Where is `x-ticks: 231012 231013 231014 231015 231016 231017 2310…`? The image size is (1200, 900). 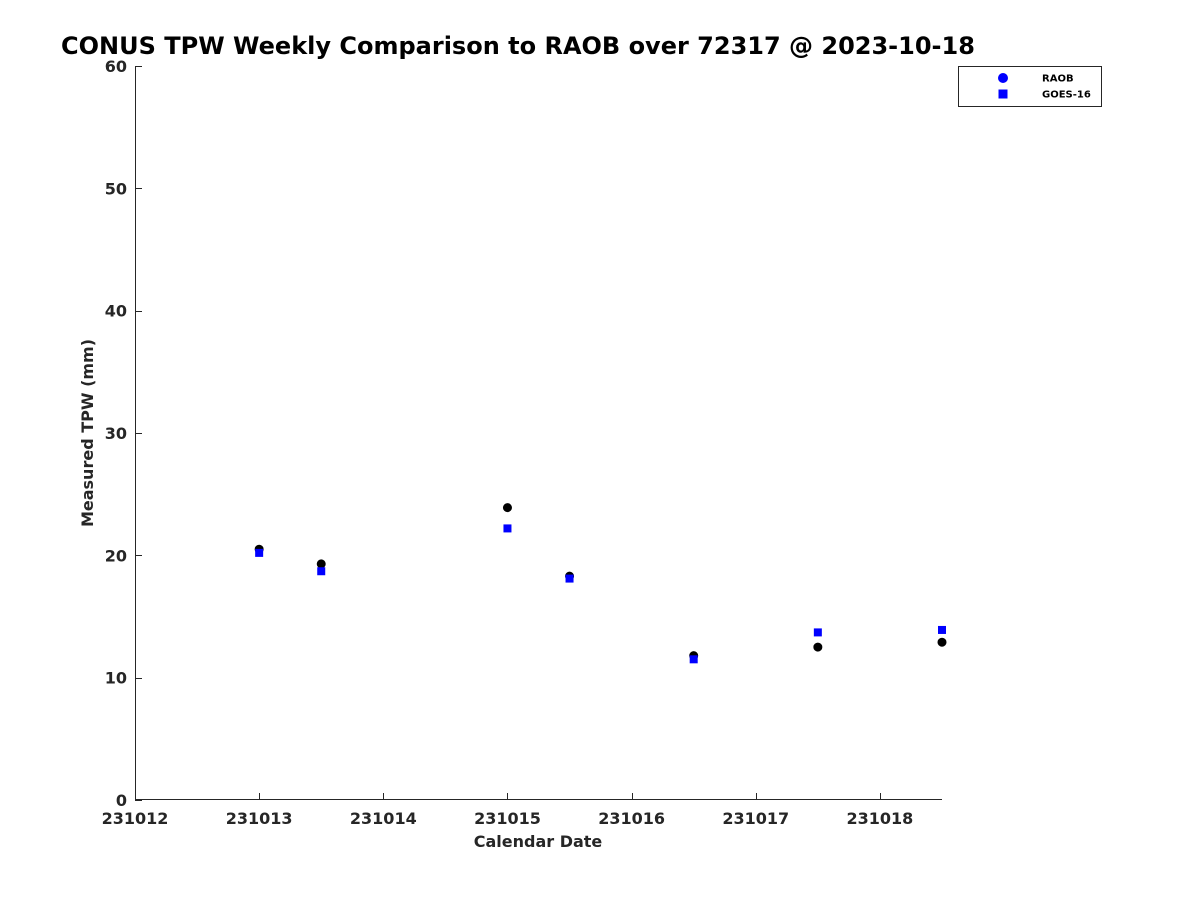
x-ticks: 231012 231013 231014 231015 231016 231017 2310… is located at coordinates (508, 810).